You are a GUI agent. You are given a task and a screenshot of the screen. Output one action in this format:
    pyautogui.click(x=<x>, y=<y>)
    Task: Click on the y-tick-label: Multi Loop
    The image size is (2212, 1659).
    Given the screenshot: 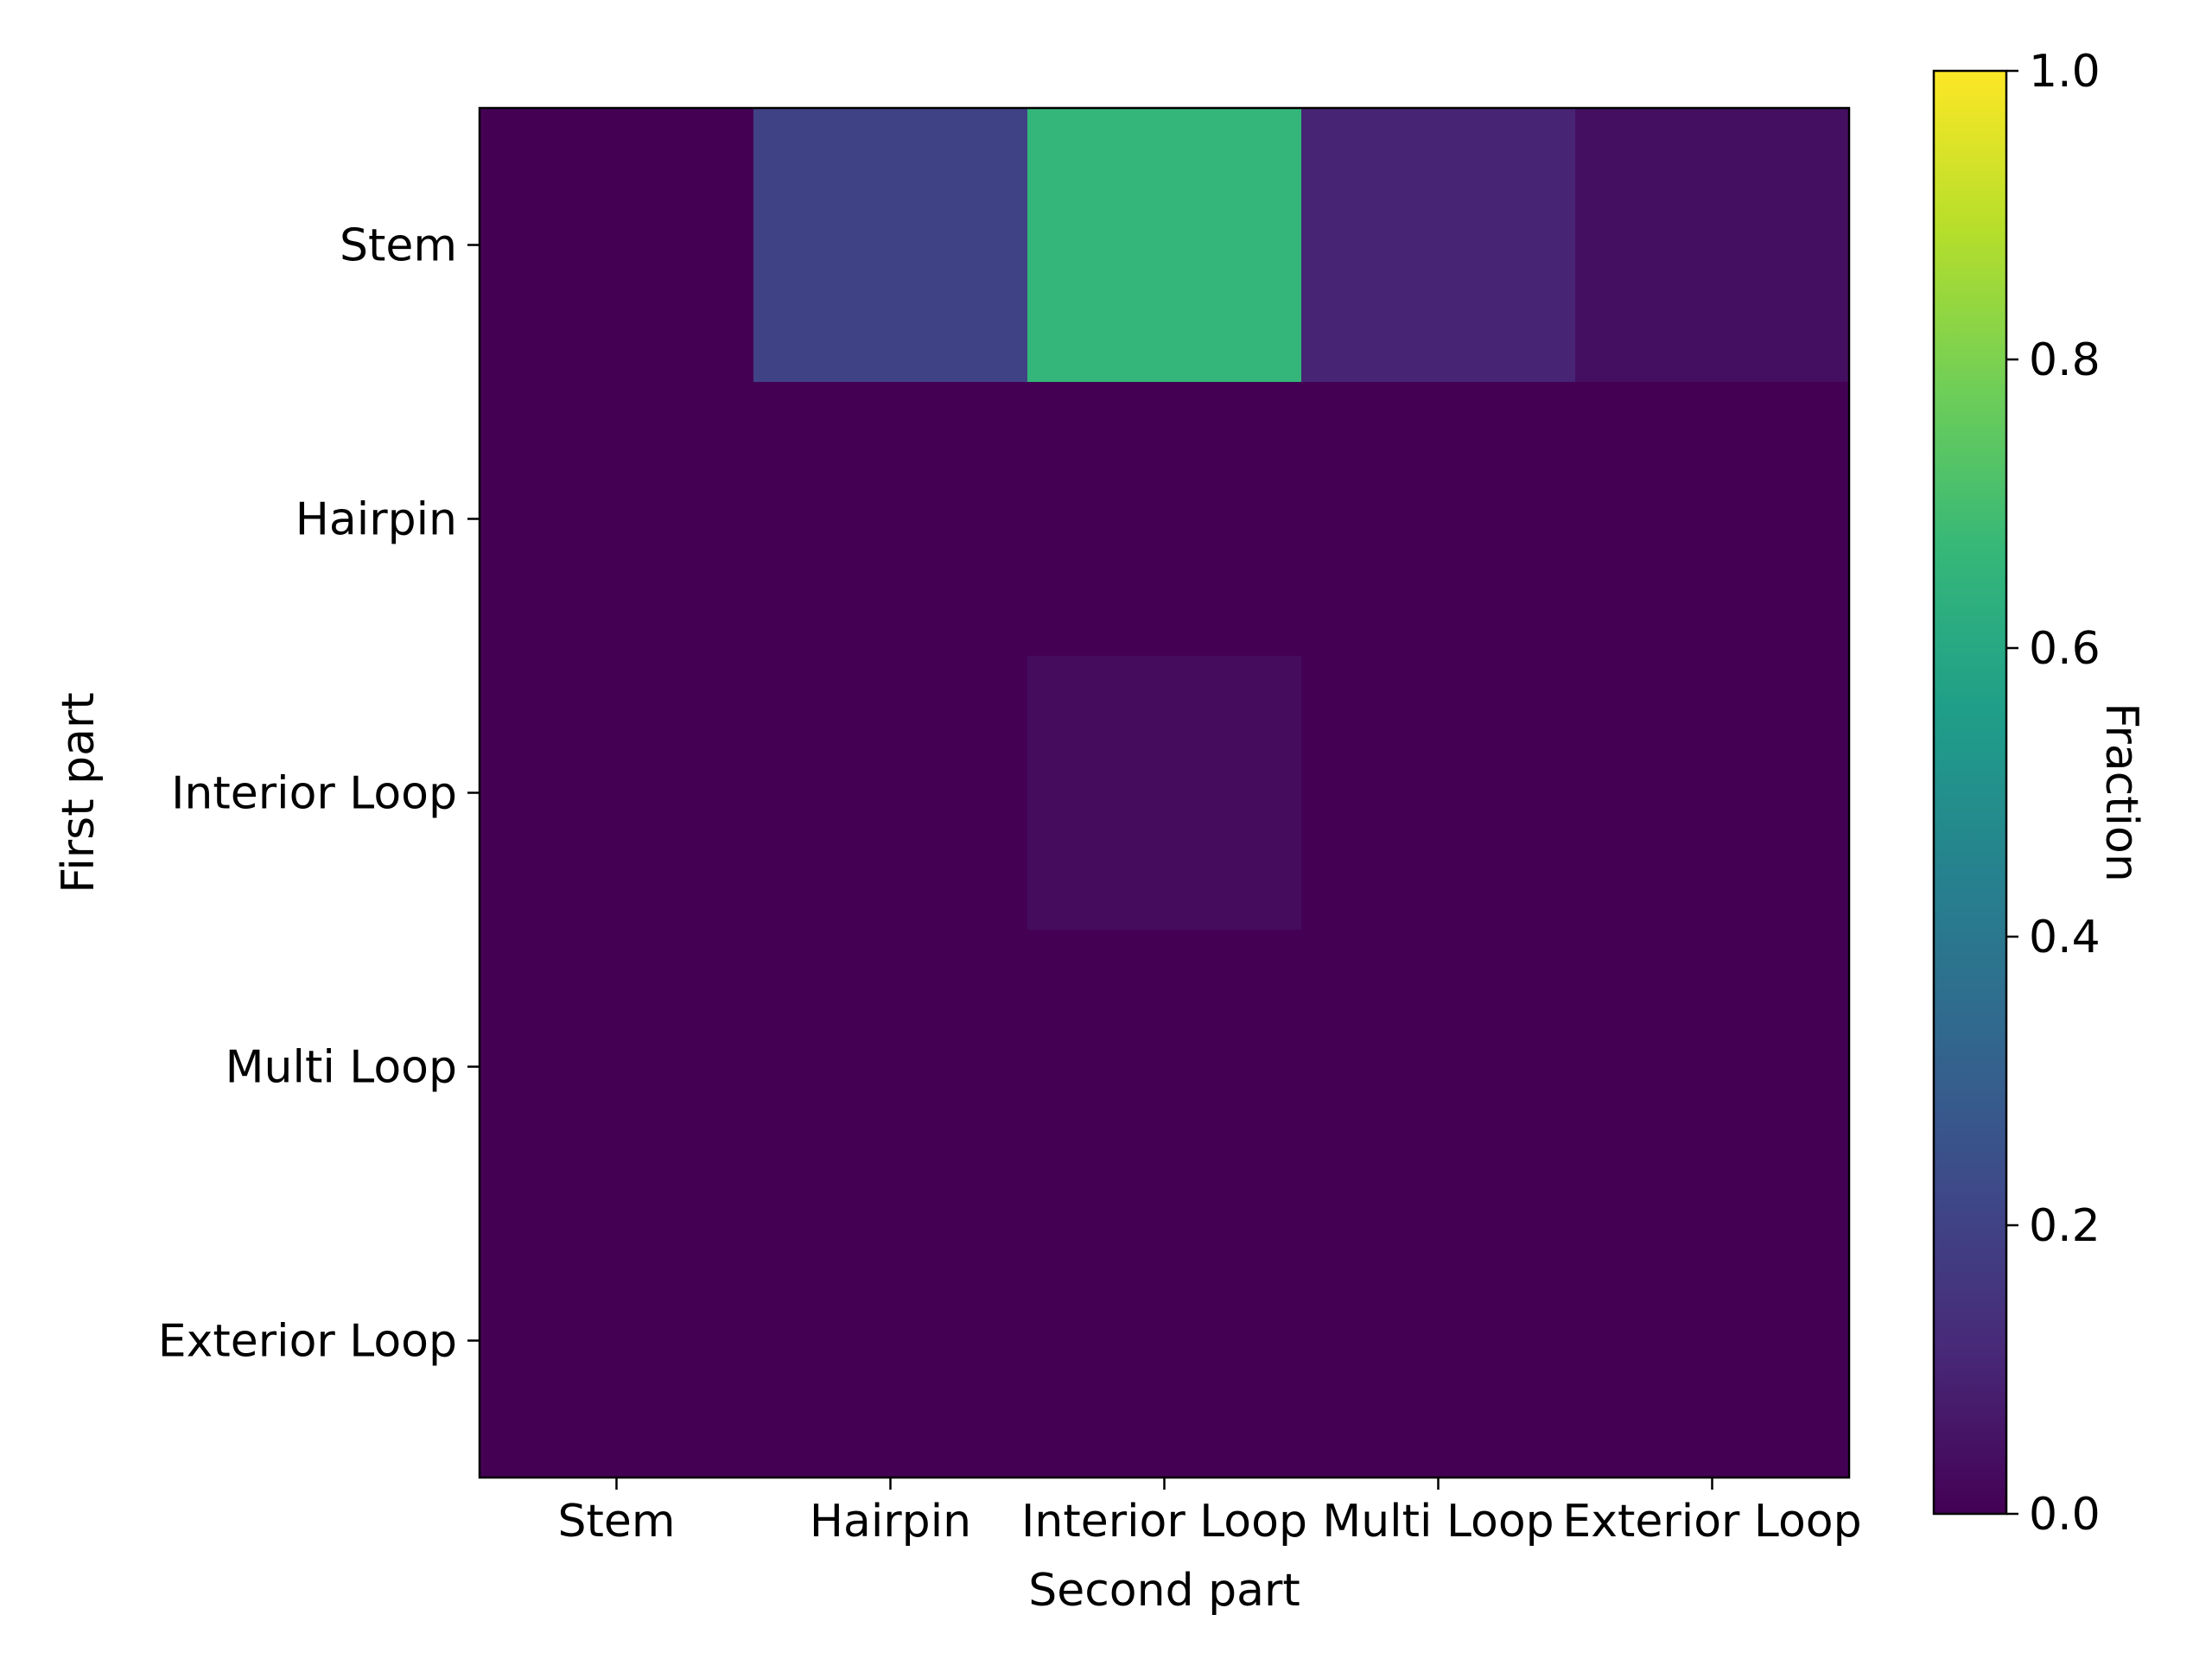 What is the action you would take?
    pyautogui.click(x=341, y=1068)
    